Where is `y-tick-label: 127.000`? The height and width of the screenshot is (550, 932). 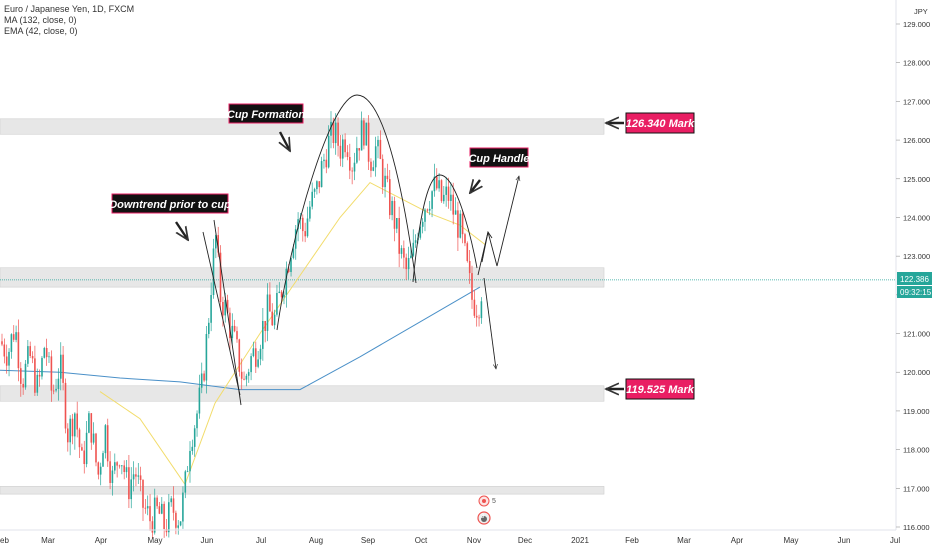 y-tick-label: 127.000 is located at coordinates (916, 101).